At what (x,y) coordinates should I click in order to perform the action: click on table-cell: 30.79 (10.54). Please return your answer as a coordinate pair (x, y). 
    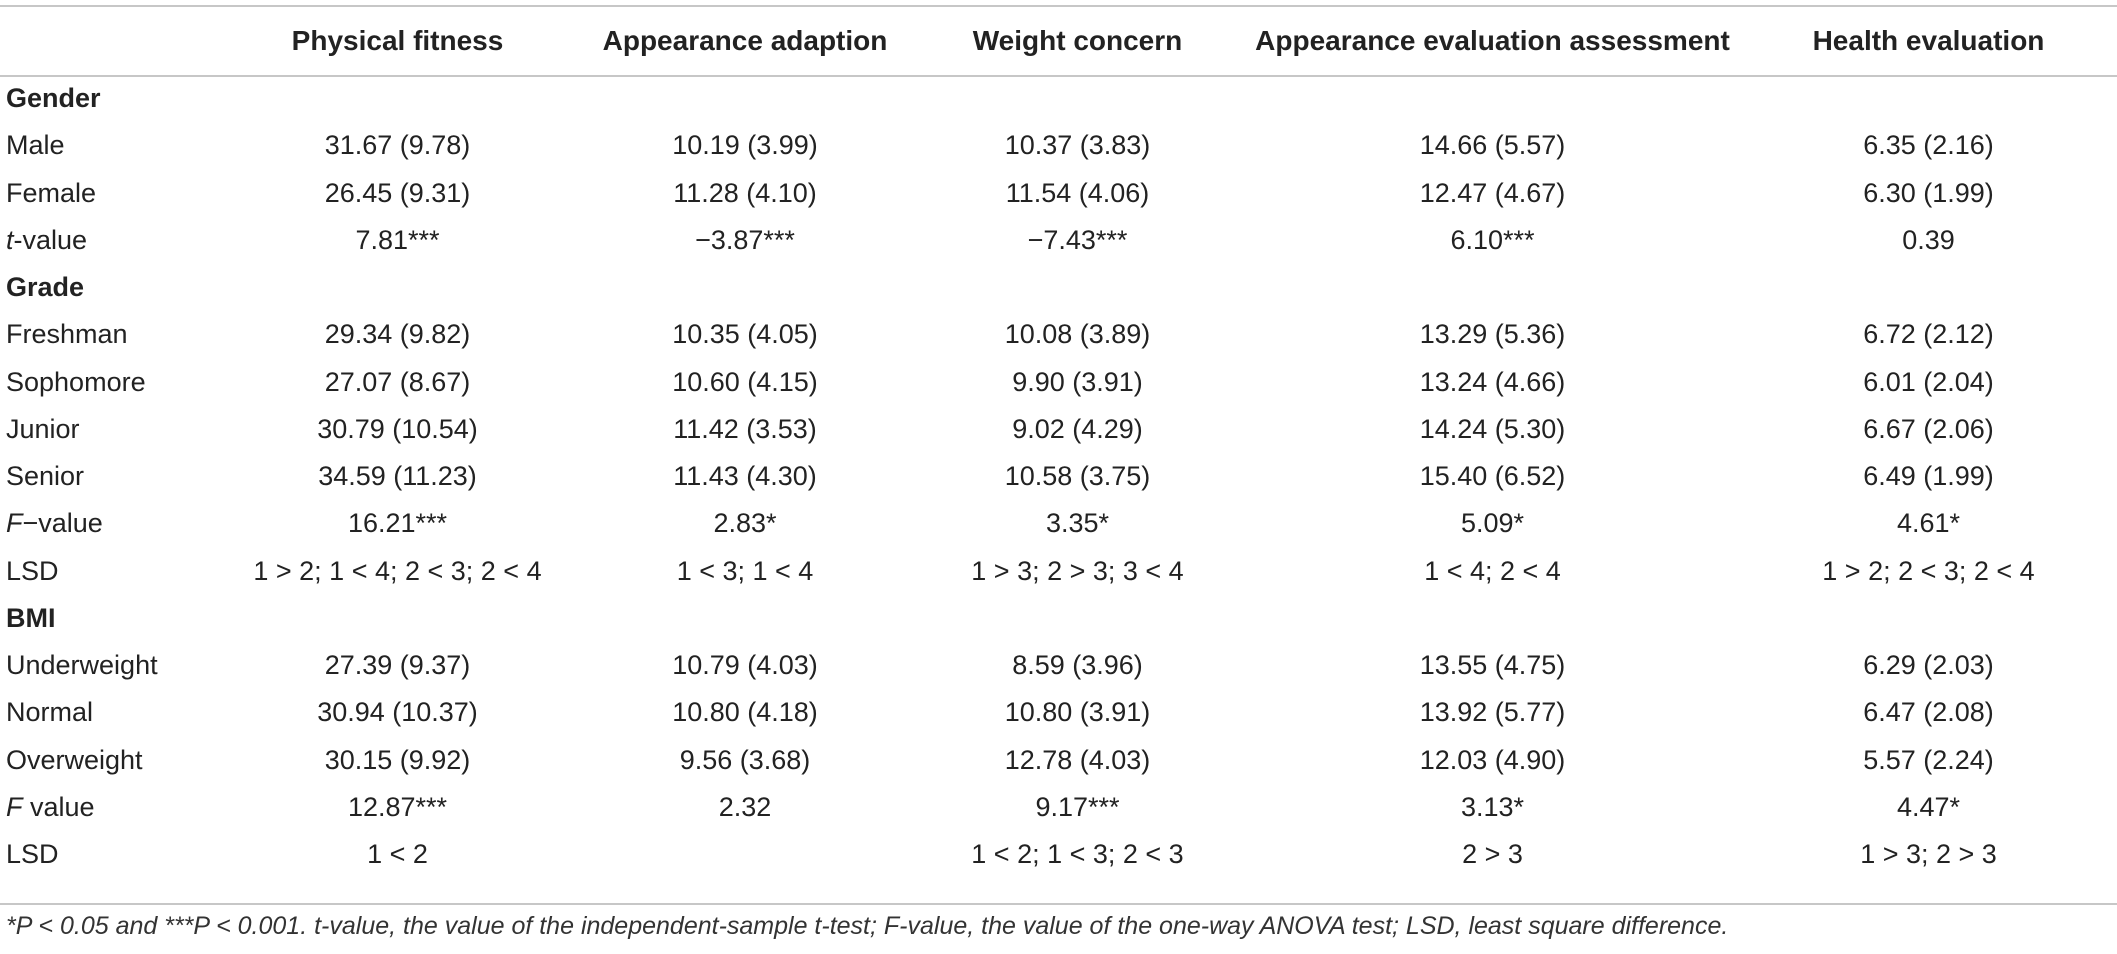
    Looking at the image, I should click on (397, 428).